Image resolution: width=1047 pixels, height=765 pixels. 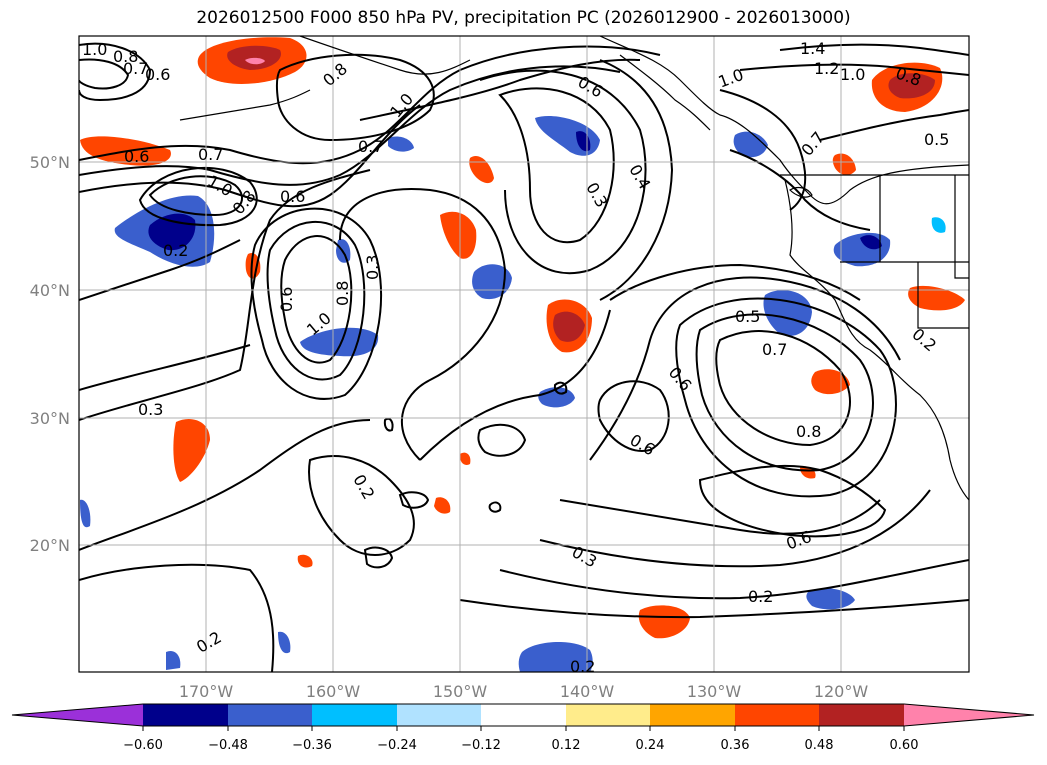 I want to click on contour-label: 1.4, so click(x=812, y=48).